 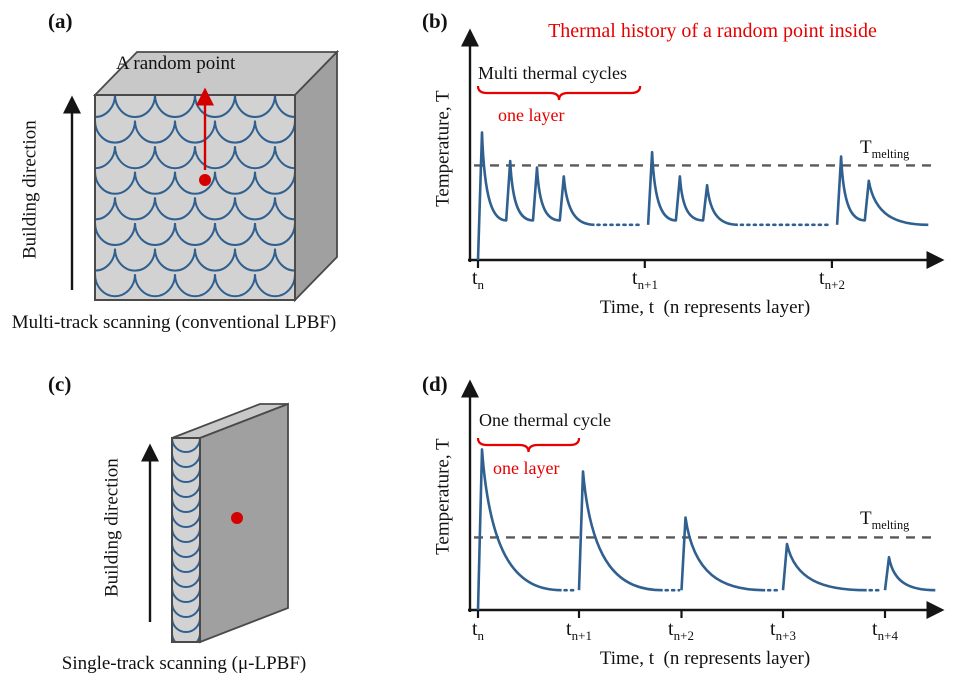 I want to click on panel-b-tag: (b), so click(x=435, y=21).